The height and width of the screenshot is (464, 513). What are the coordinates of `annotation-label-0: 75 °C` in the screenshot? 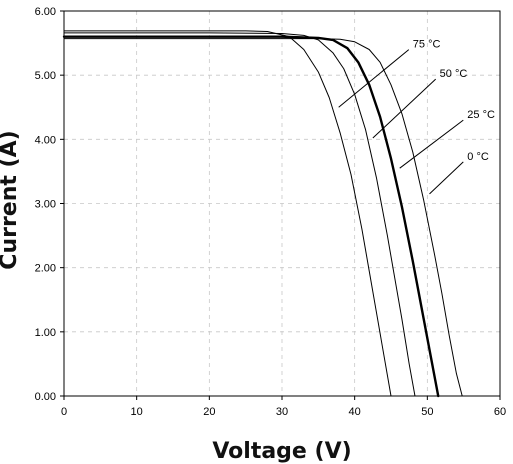 It's located at (427, 45).